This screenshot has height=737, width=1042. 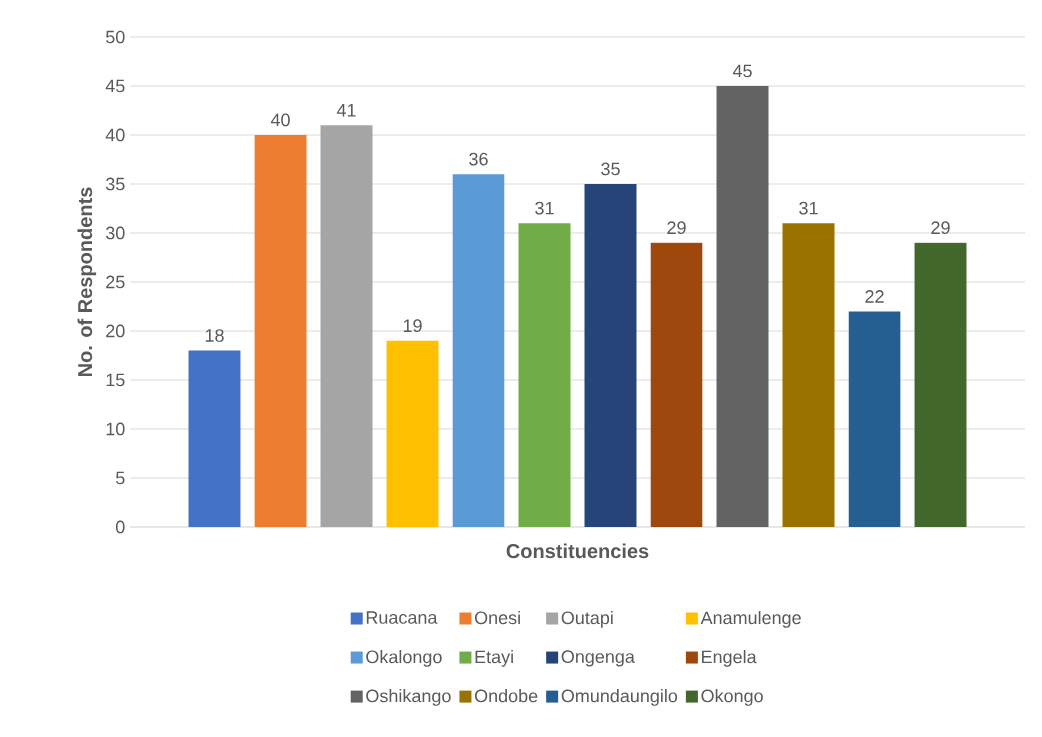 What do you see at coordinates (577, 551) in the screenshot?
I see `x-axis-title: Constituencies` at bounding box center [577, 551].